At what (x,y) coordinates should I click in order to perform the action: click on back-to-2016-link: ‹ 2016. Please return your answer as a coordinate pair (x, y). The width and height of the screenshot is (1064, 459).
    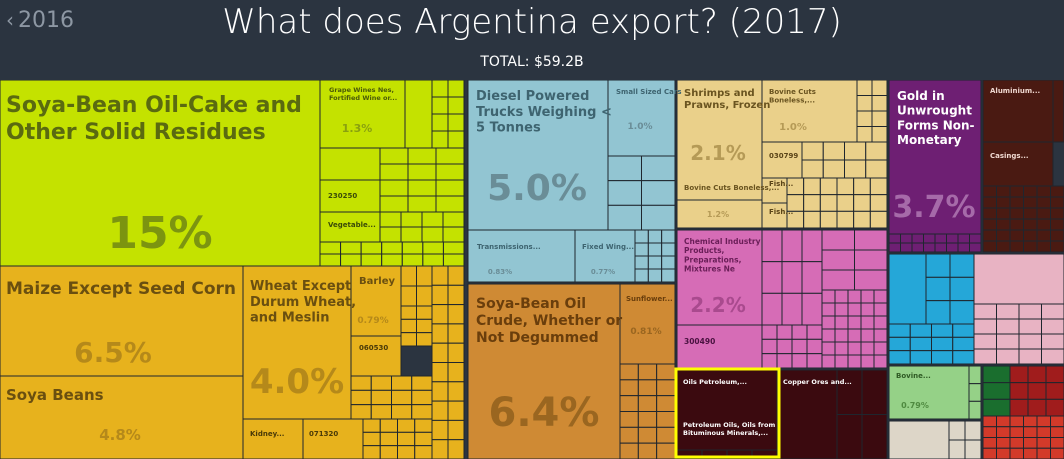
    Looking at the image, I should click on (40, 20).